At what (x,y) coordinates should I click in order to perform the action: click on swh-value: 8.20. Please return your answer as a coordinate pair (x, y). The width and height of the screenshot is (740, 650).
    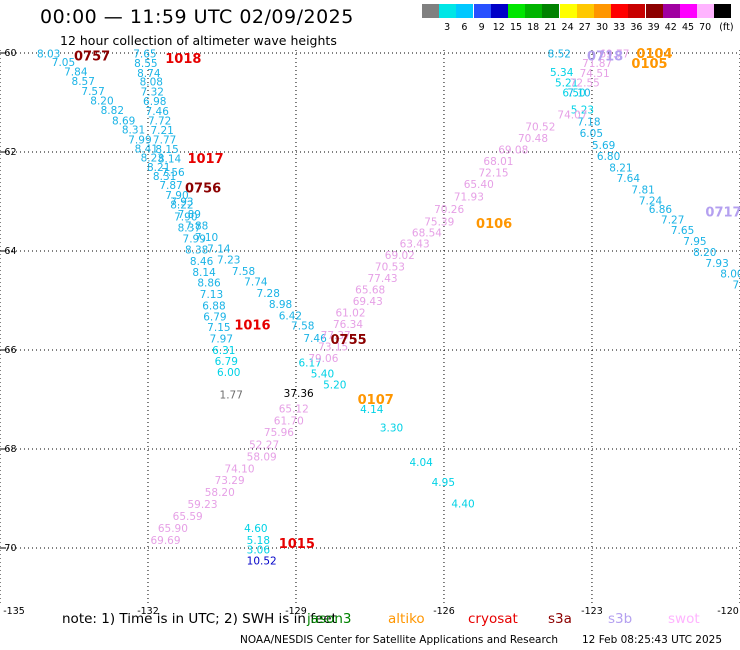
    Looking at the image, I should click on (704, 253).